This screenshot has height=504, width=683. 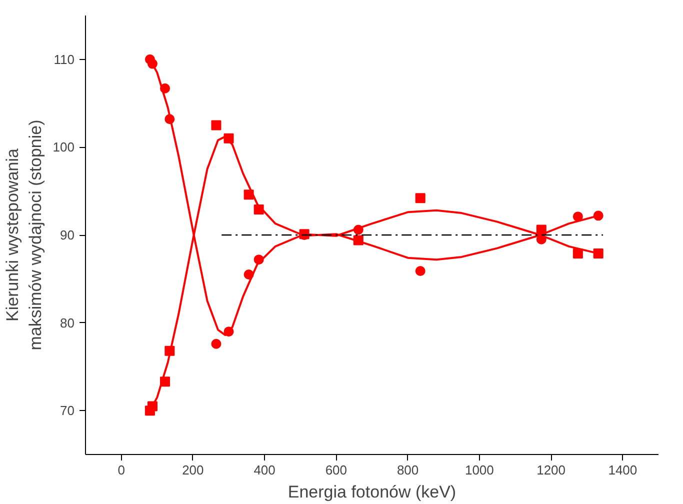 I want to click on x-tick-label: 1000, so click(x=479, y=470).